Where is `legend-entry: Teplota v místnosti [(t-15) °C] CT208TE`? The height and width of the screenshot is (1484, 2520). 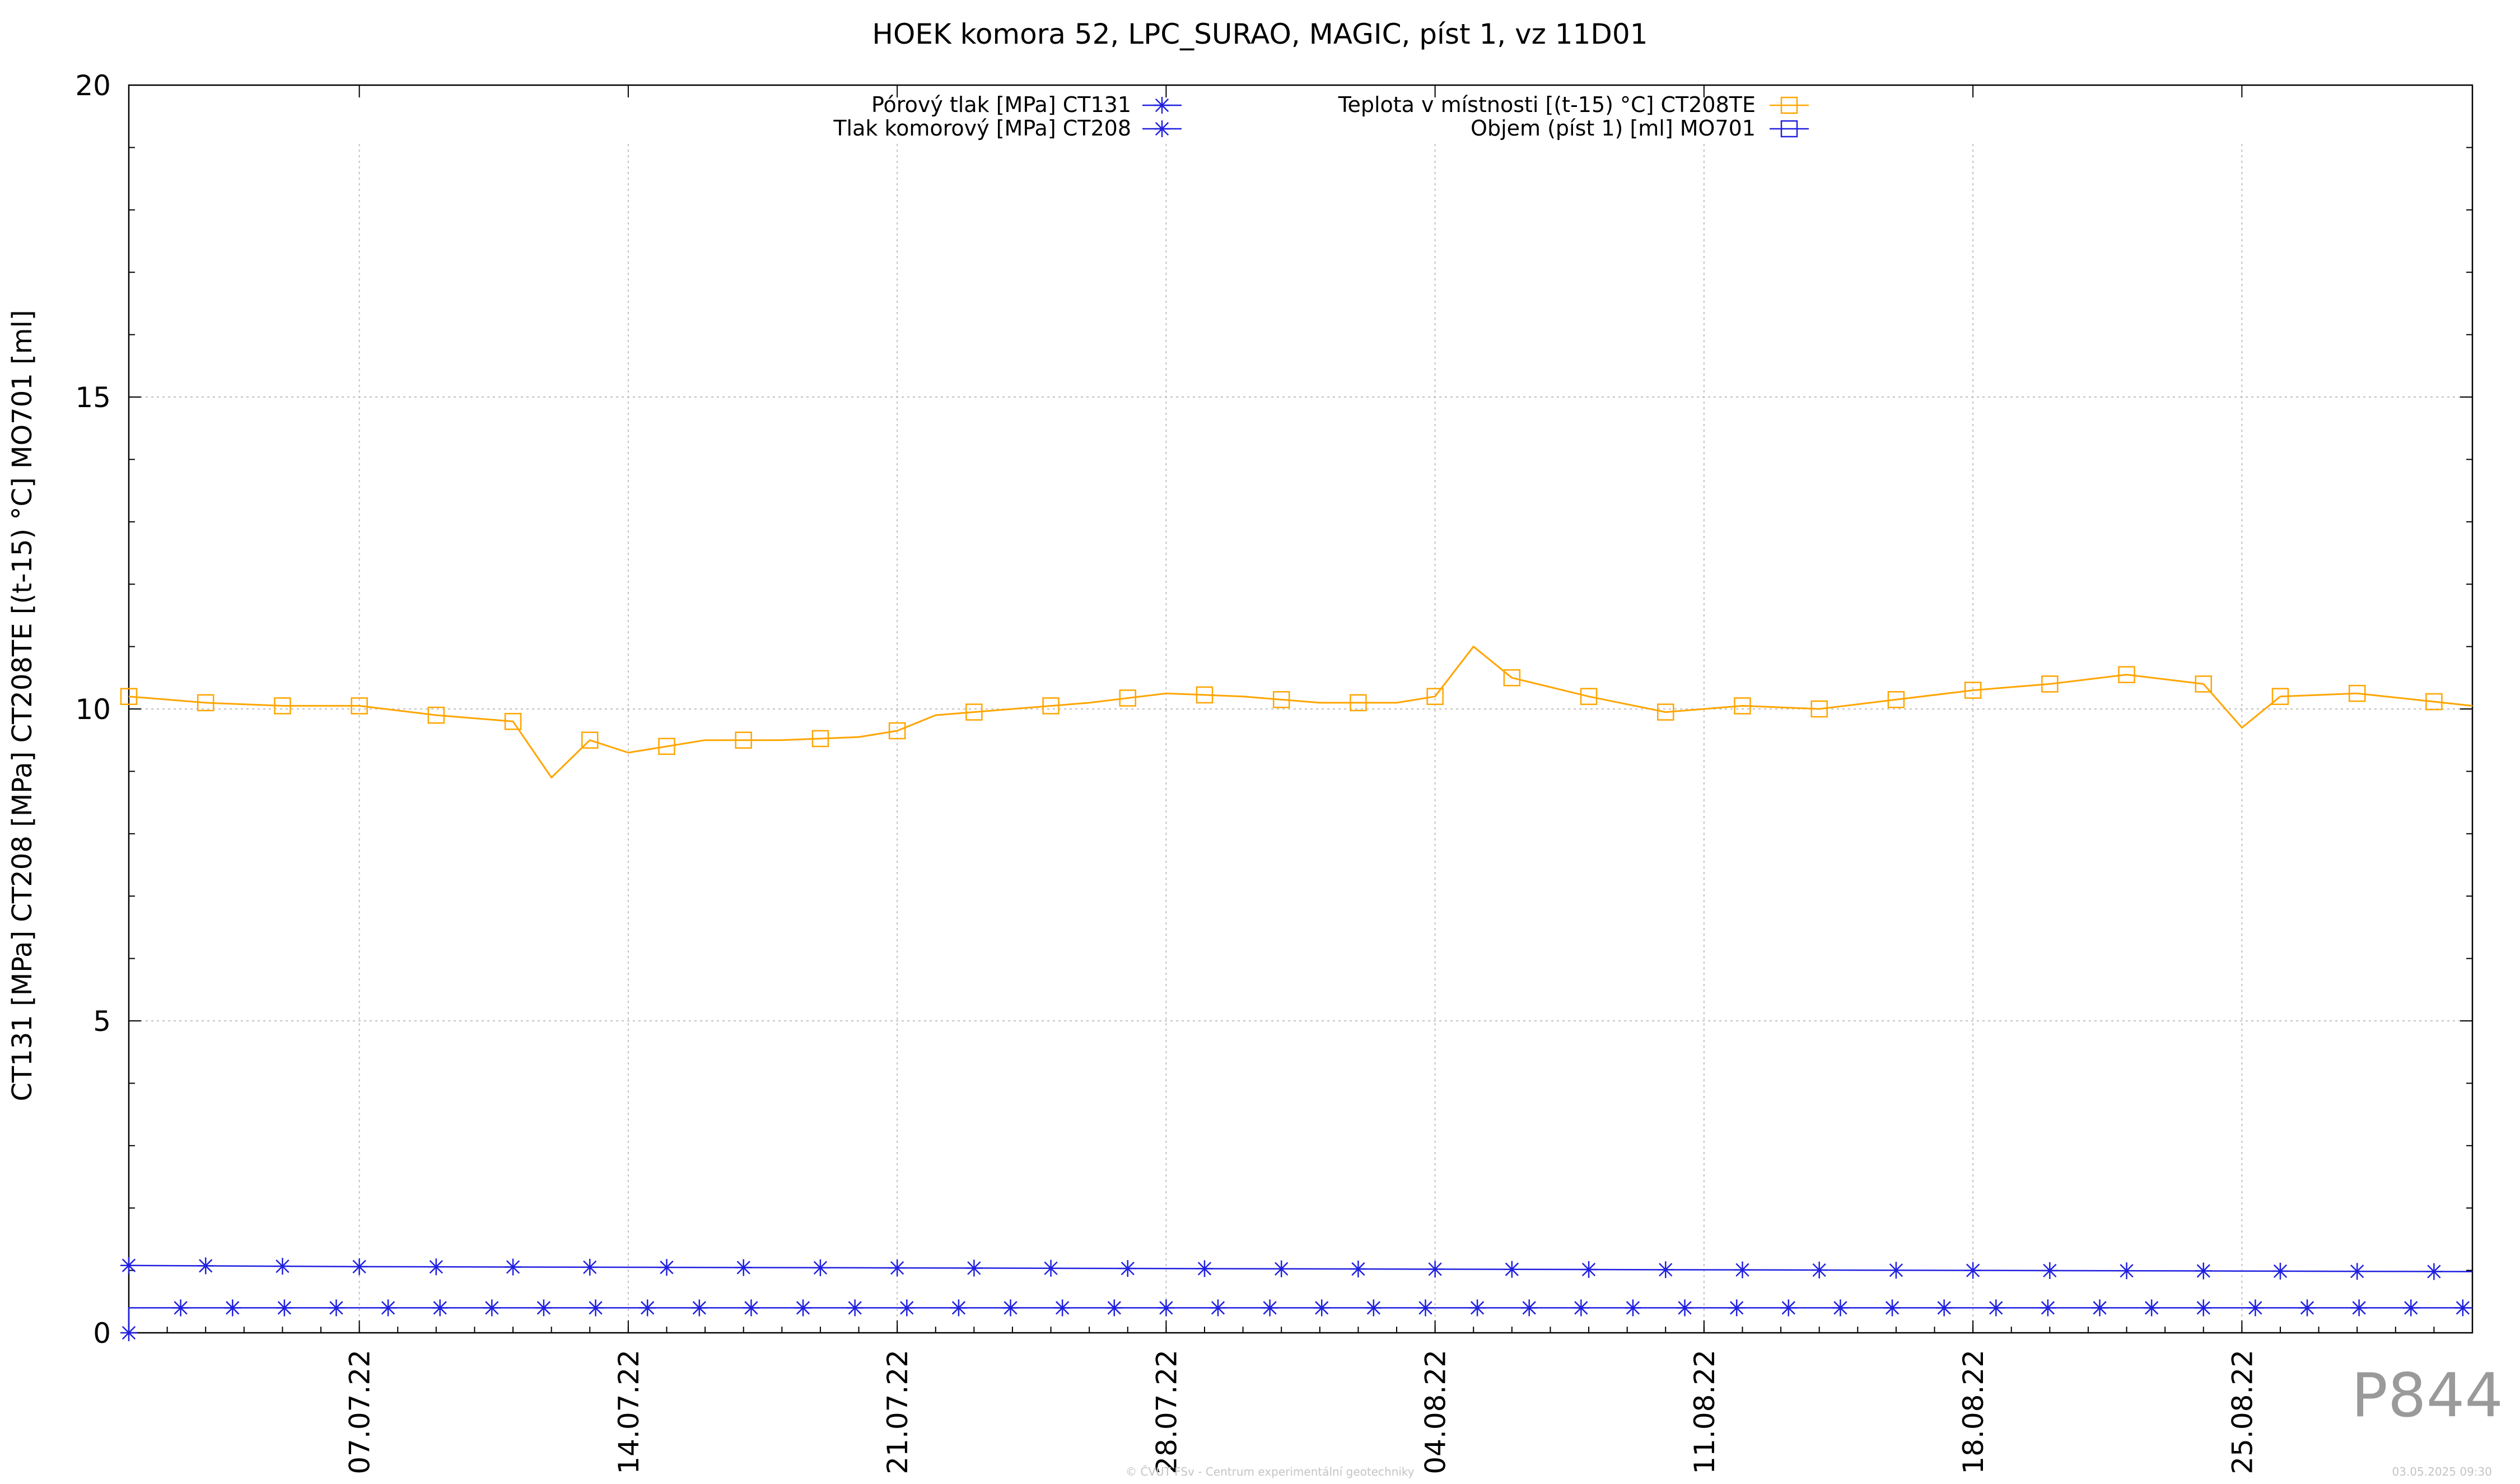
legend-entry: Teplota v místnosti [(t-15) °C] CT208TE is located at coordinates (1574, 105).